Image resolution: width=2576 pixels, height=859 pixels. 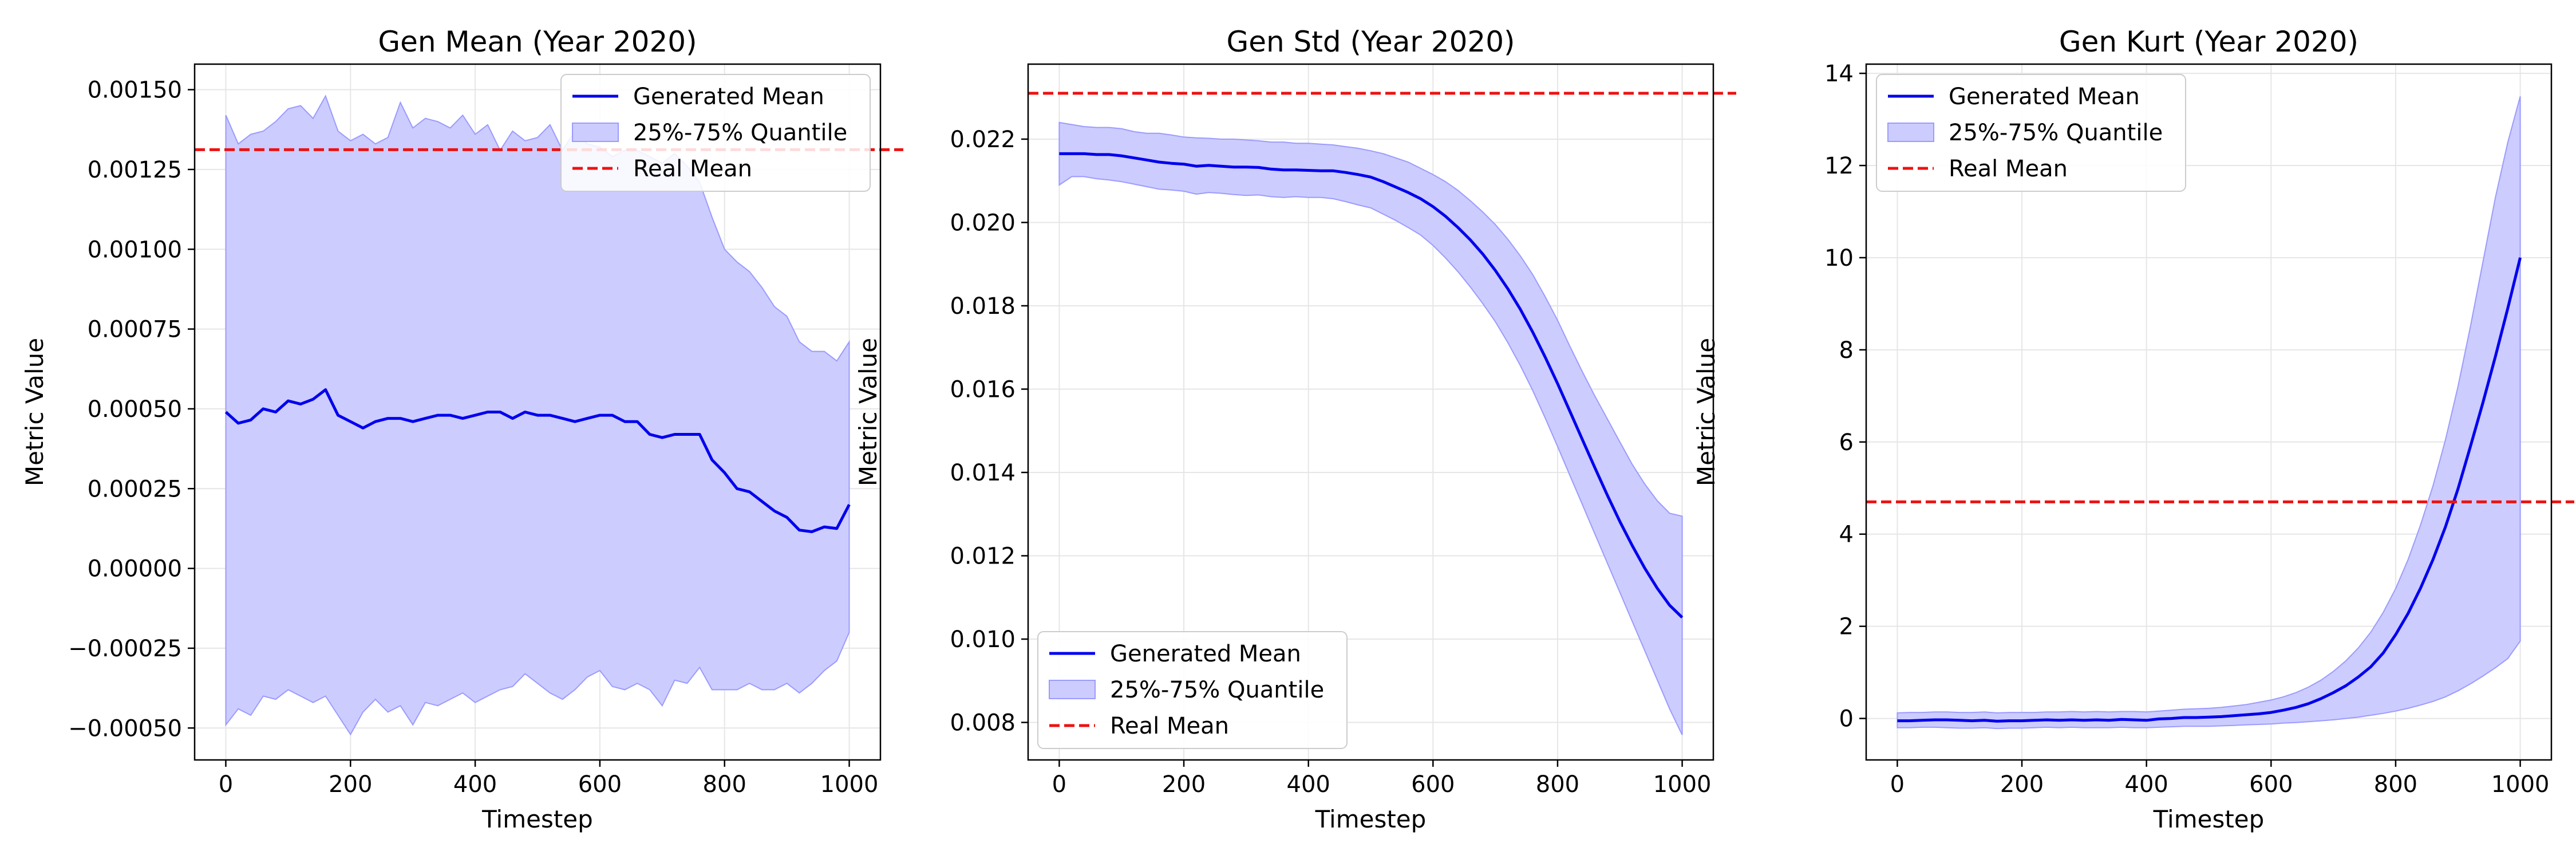 I want to click on y-tick-label: 0.016, so click(x=983, y=389).